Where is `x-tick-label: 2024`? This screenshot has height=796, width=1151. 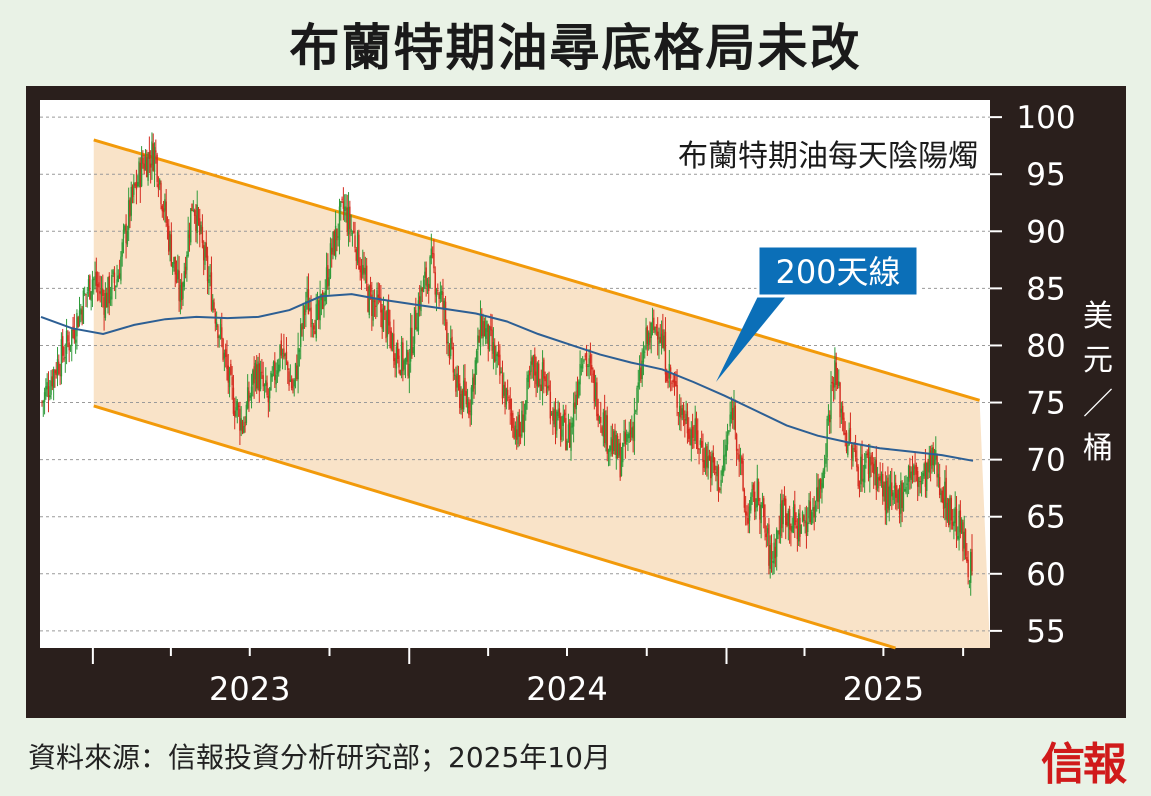 x-tick-label: 2024 is located at coordinates (566, 689).